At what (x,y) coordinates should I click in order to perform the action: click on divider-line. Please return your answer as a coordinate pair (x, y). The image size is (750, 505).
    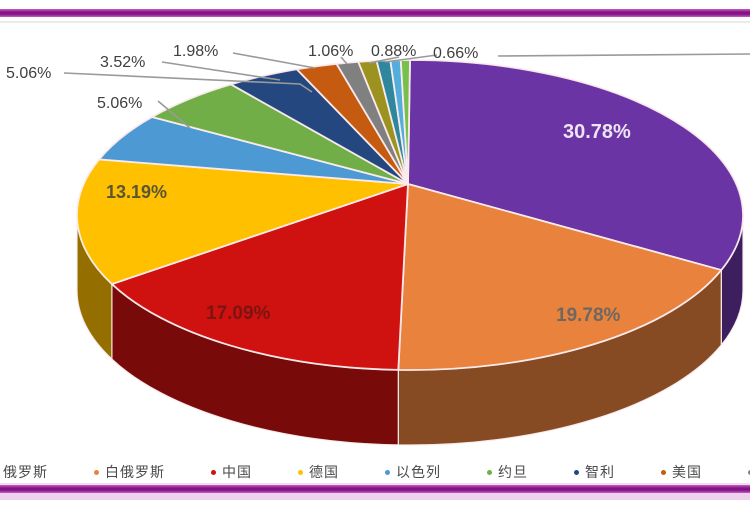
    Looking at the image, I should click on (375, 22).